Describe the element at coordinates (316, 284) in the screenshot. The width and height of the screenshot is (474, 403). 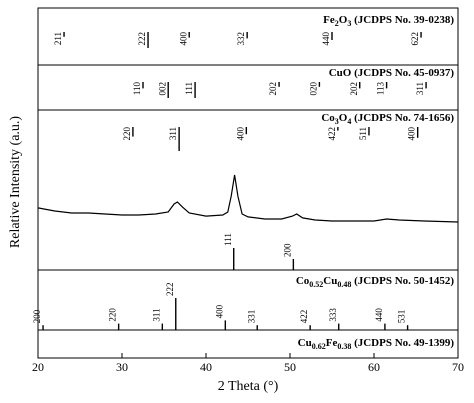
I see `title-part: 0.52` at that location.